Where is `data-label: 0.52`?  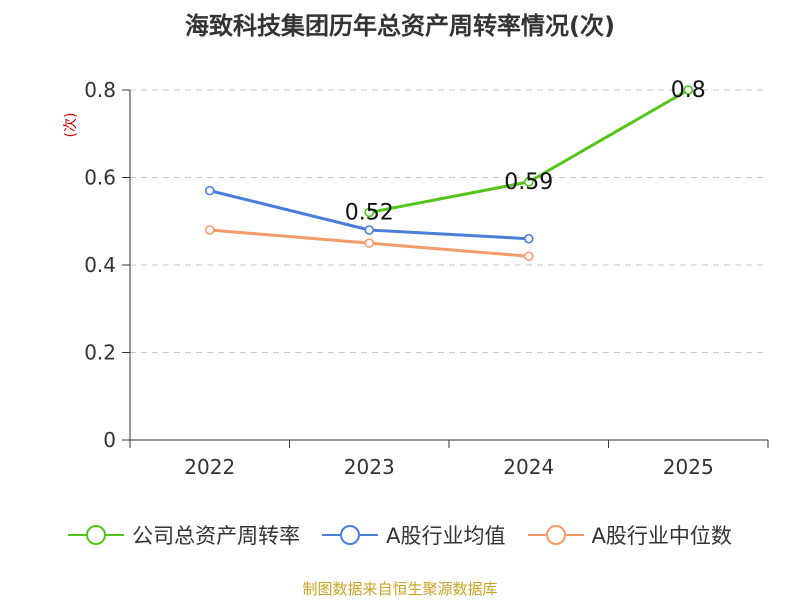
data-label: 0.52 is located at coordinates (369, 213).